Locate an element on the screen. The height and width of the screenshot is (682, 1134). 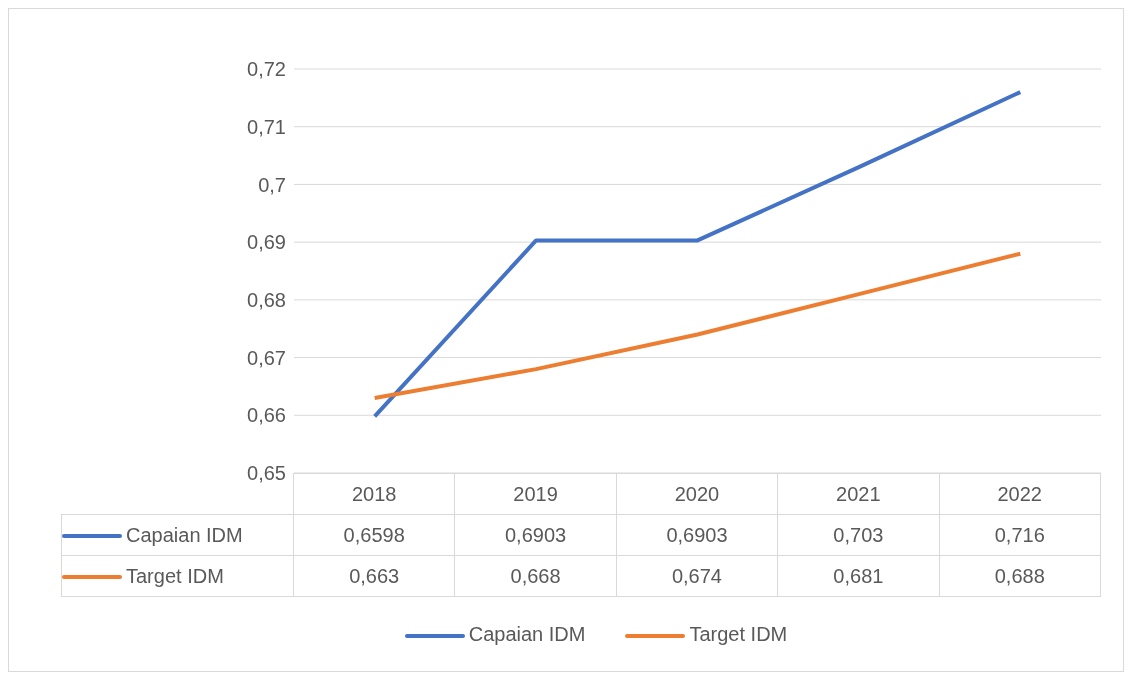
y-tick-label: 0,67 is located at coordinates (266, 357).